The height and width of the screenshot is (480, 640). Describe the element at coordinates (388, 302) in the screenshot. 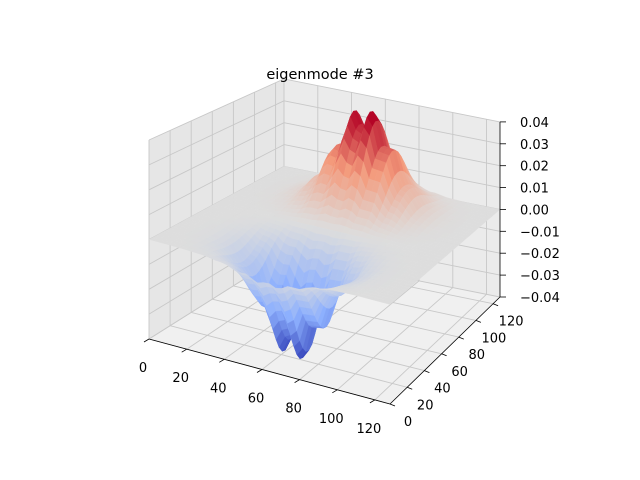

I see `surface-cell` at that location.